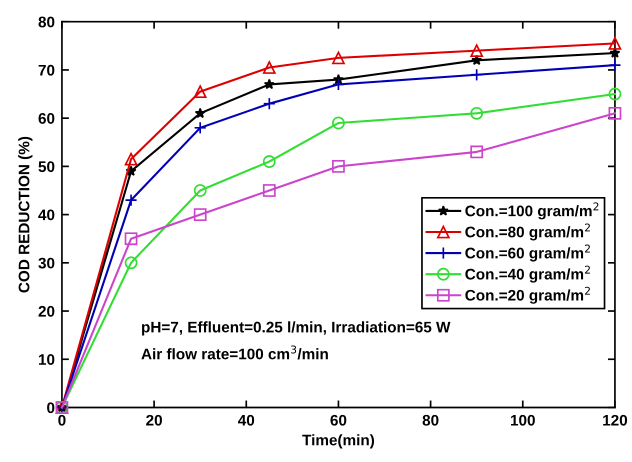  What do you see at coordinates (46, 166) in the screenshot?
I see `y-tick-label: 50` at bounding box center [46, 166].